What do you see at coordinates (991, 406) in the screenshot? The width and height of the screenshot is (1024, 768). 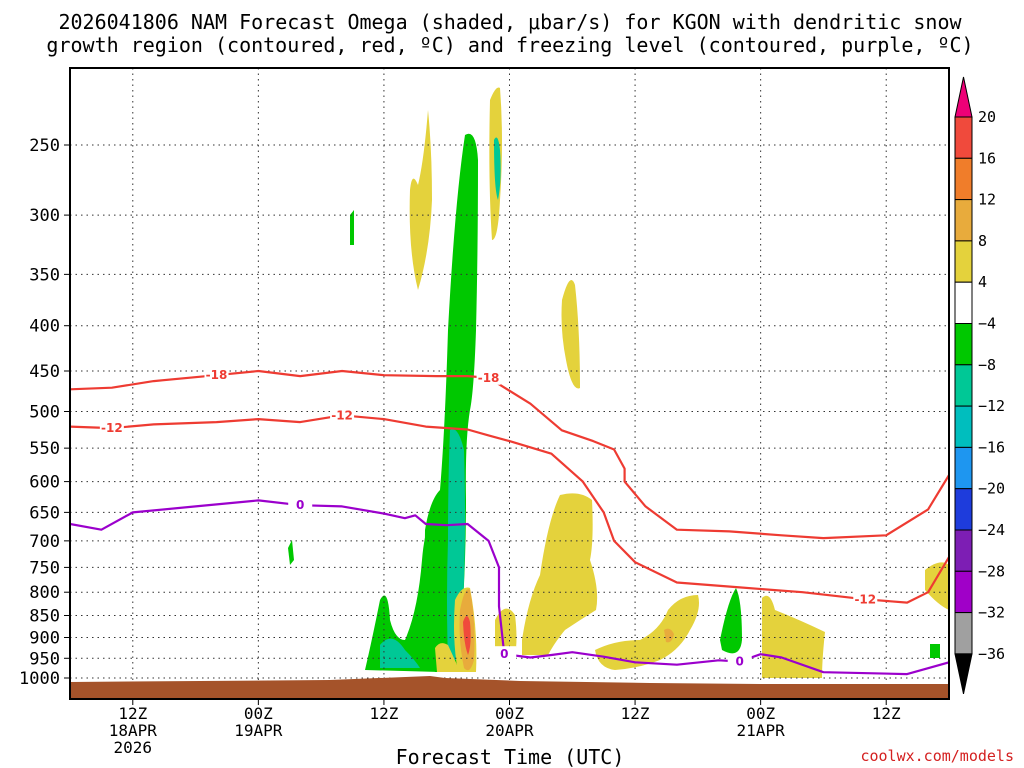 I see `colorbar-label-7: −12` at bounding box center [991, 406].